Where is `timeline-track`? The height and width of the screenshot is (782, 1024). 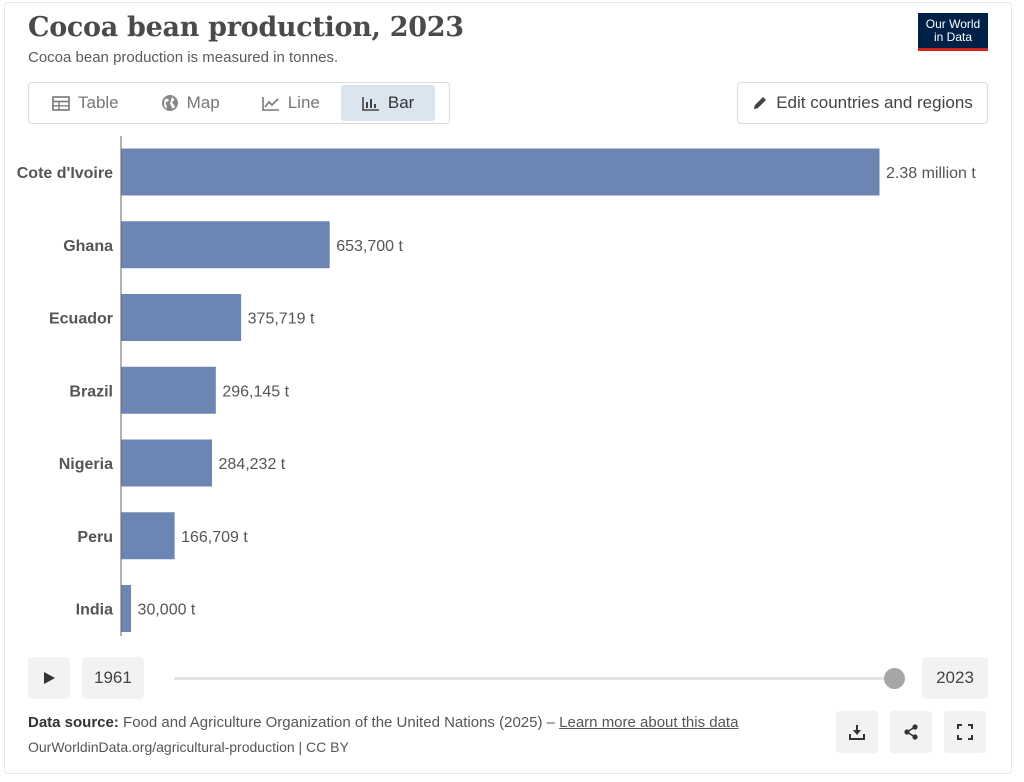
timeline-track is located at coordinates (534, 678).